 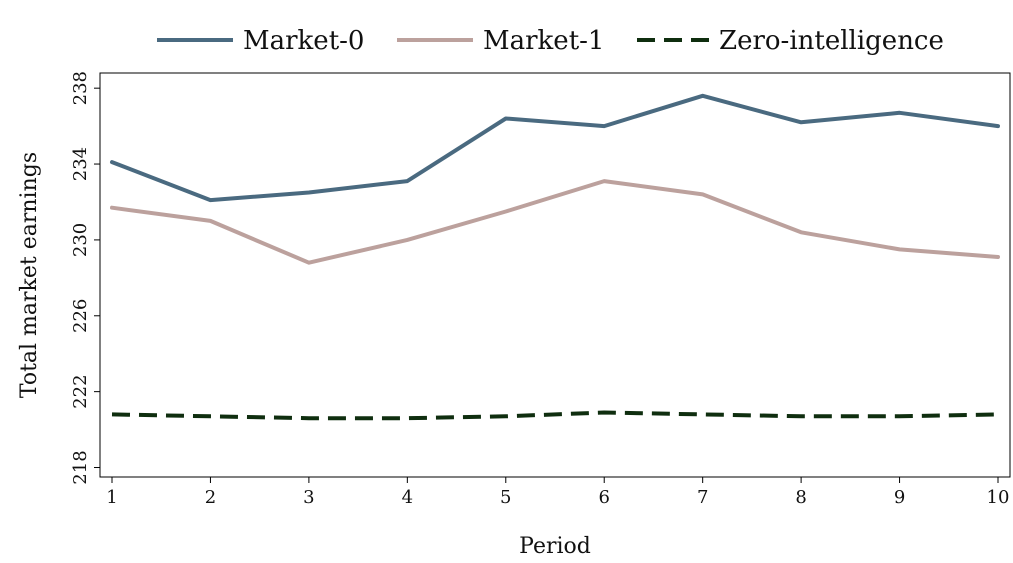 I want to click on x-tick-label: 6, so click(x=603, y=497).